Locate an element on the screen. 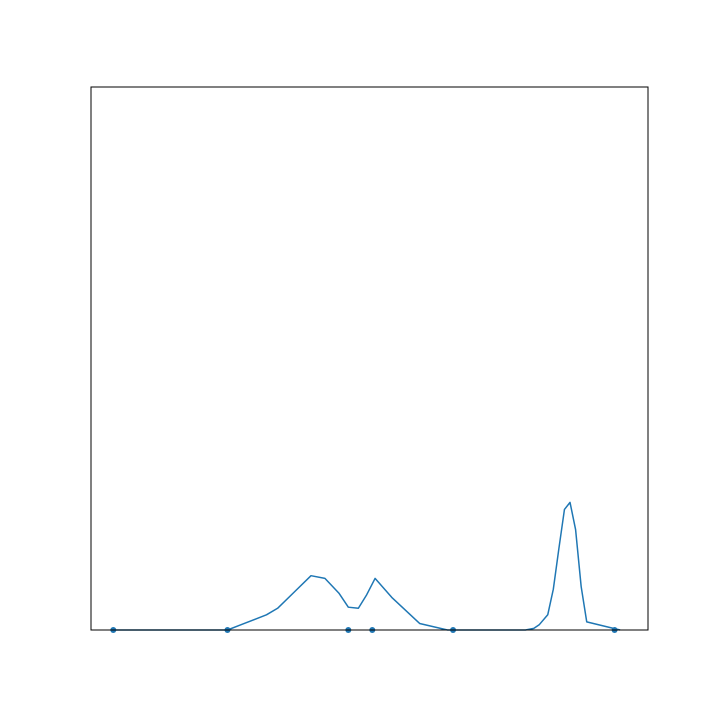  series-layer is located at coordinates (367, 566).